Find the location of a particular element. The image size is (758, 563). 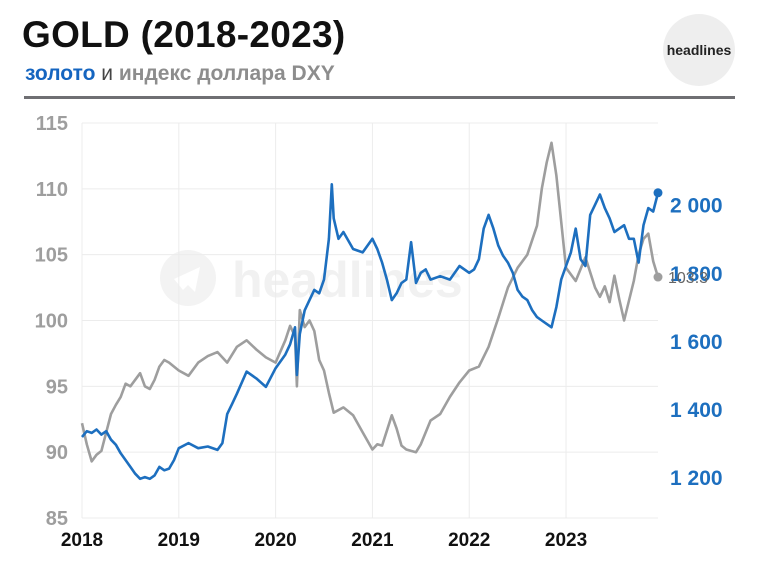

headlines-logo: headlines is located at coordinates (699, 50).